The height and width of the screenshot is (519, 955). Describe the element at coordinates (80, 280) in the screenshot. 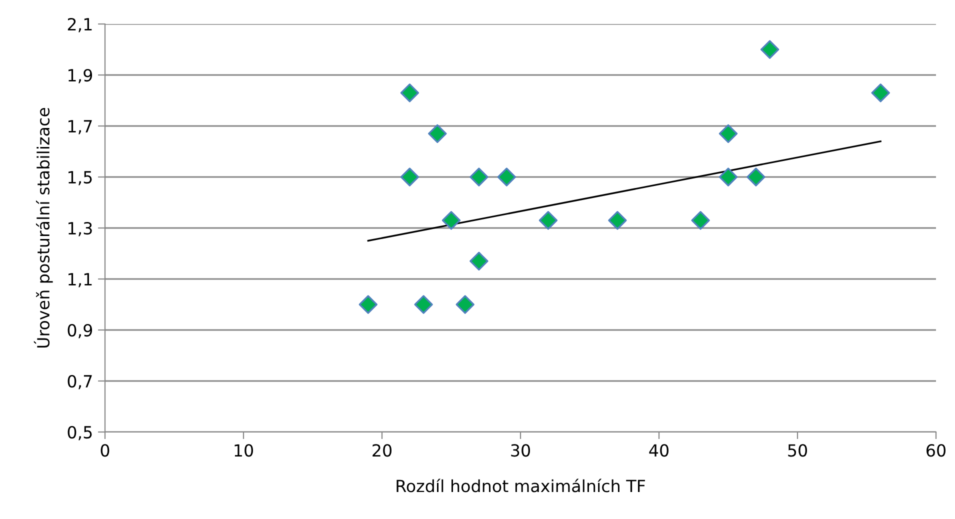

I see `y-tick-label: 1,1` at that location.